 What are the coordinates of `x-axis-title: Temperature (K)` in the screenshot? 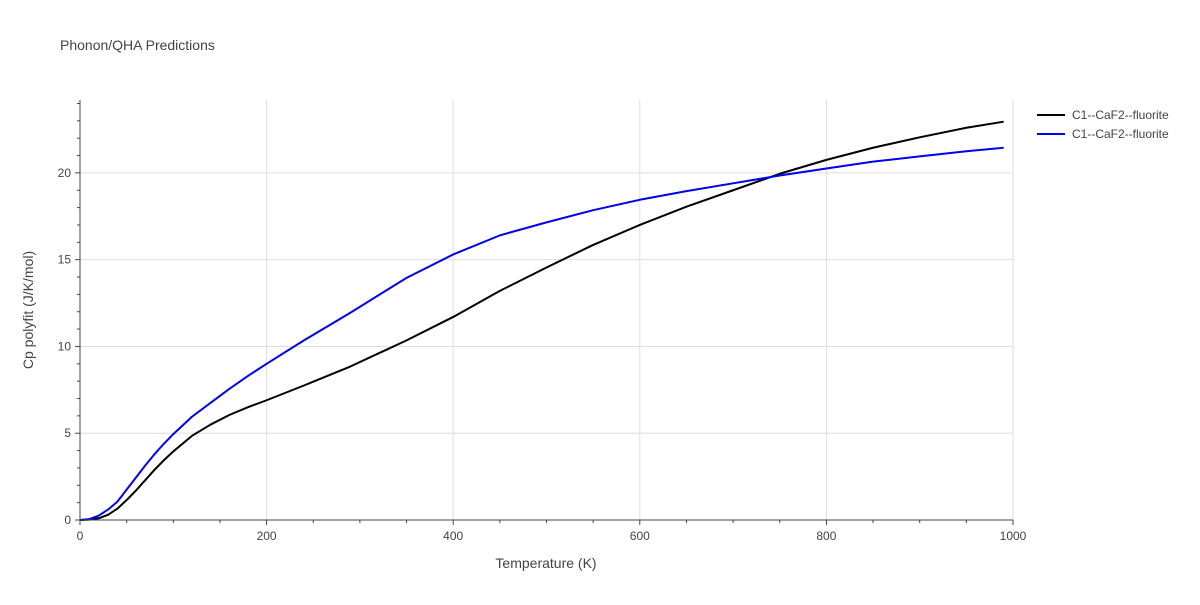 It's located at (545, 563).